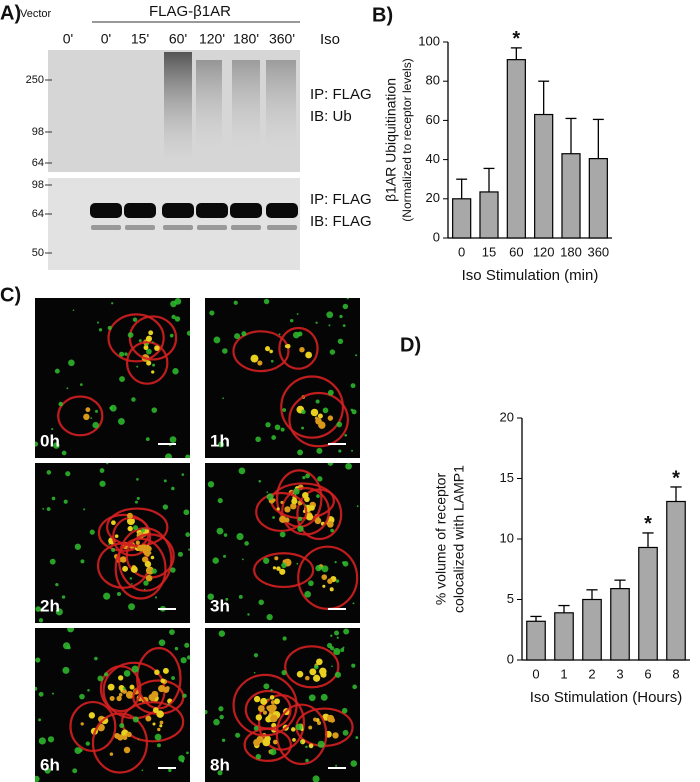 The image size is (700, 782). What do you see at coordinates (174, 224) in the screenshot?
I see `blot` at bounding box center [174, 224].